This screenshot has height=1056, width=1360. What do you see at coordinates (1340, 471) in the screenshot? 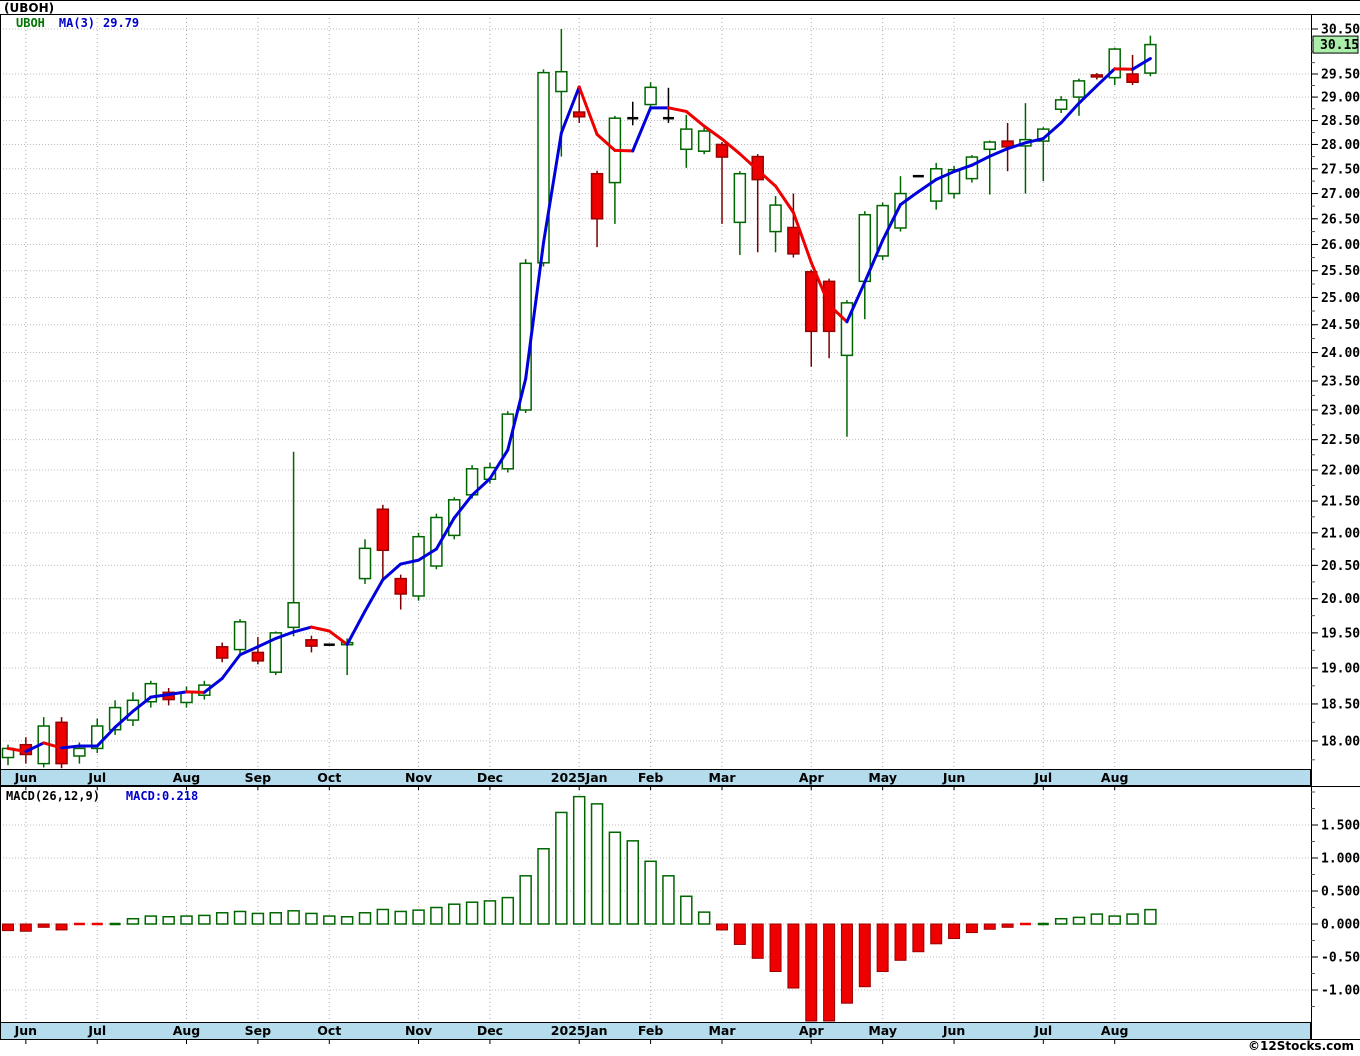
I see `price-axis-label: 22.00` at bounding box center [1340, 471].